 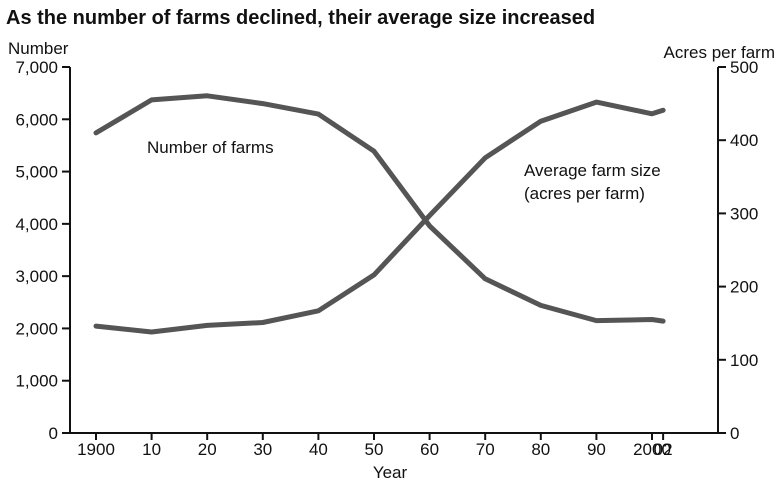 What do you see at coordinates (734, 433) in the screenshot?
I see `right-y-tick-label: 0` at bounding box center [734, 433].